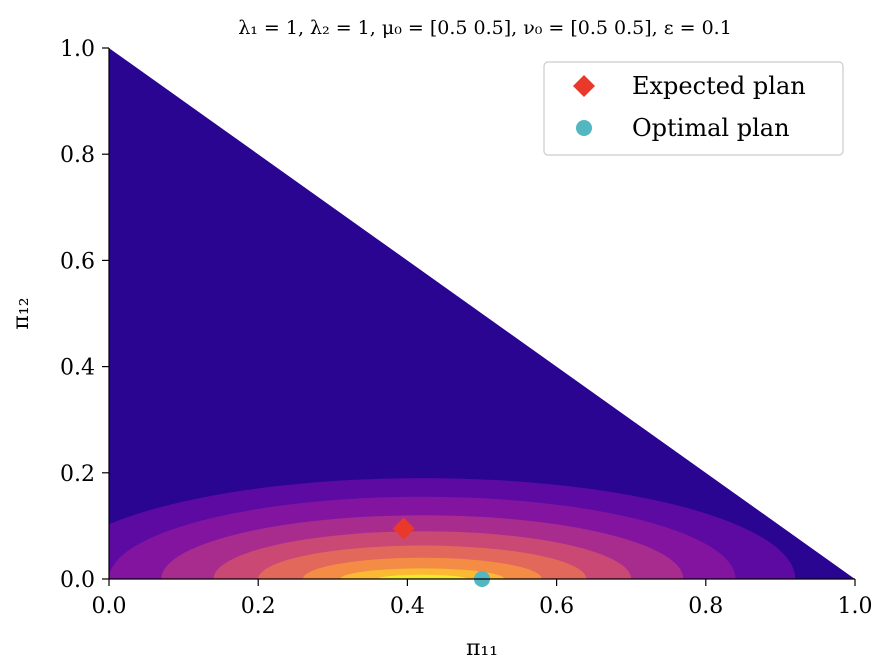  What do you see at coordinates (584, 128) in the screenshot?
I see `legend-optimal-plan-swatch` at bounding box center [584, 128].